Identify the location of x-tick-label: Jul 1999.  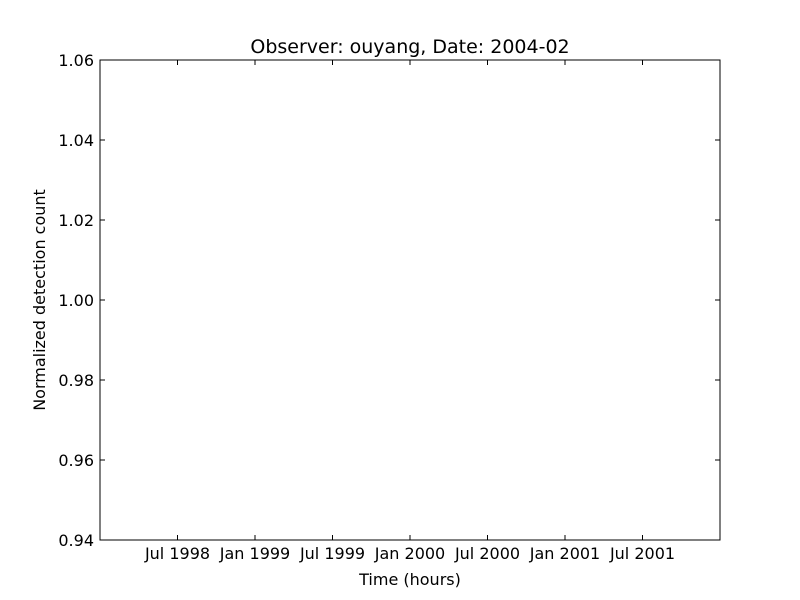
(332, 553).